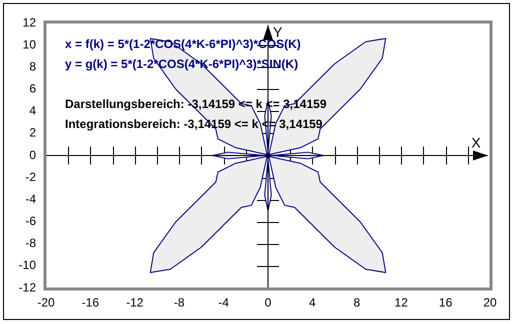  Describe the element at coordinates (32, 133) in the screenshot. I see `y-tick-label: 2` at that location.